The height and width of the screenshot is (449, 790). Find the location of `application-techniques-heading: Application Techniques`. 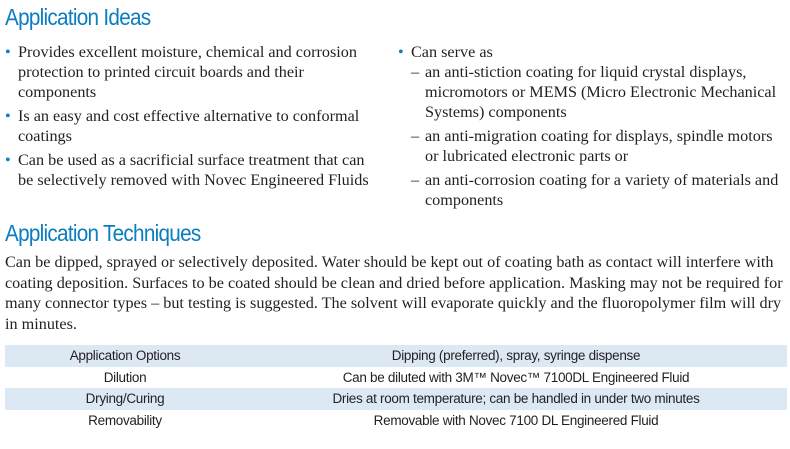

application-techniques-heading: Application Techniques is located at coordinates (103, 233).